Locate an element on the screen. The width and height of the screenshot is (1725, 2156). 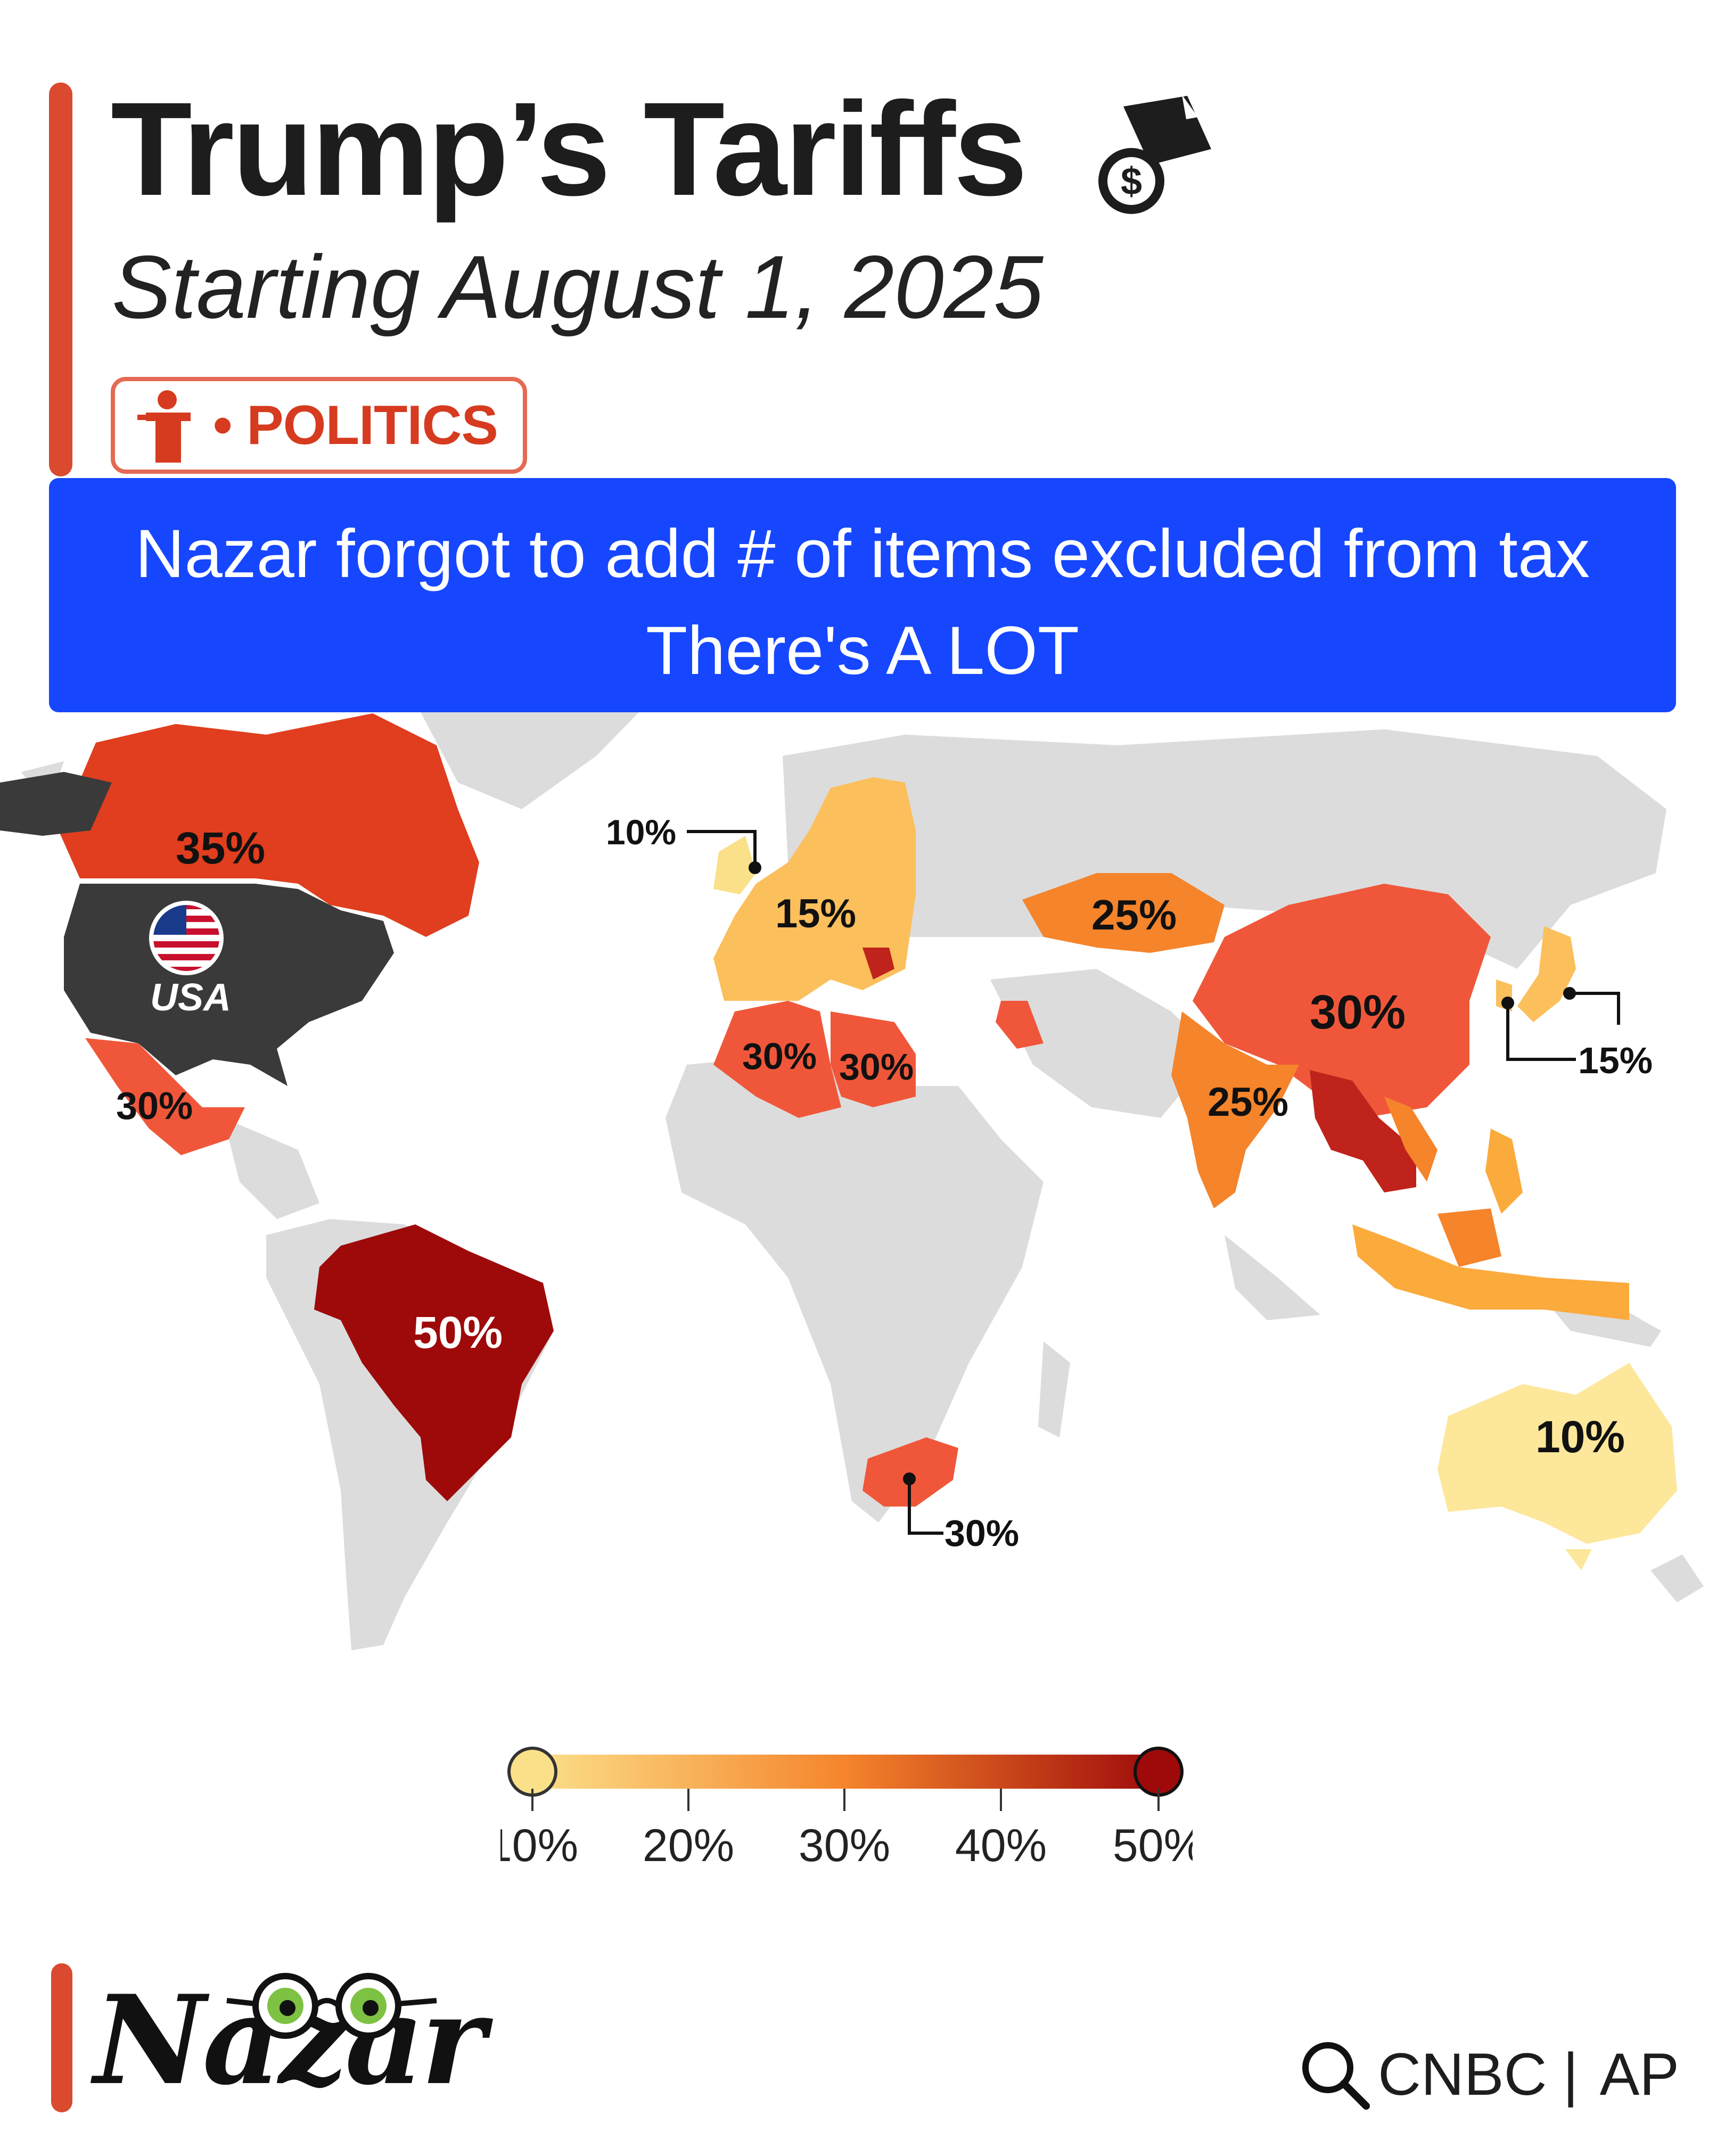
country-south-africa is located at coordinates (910, 1472).